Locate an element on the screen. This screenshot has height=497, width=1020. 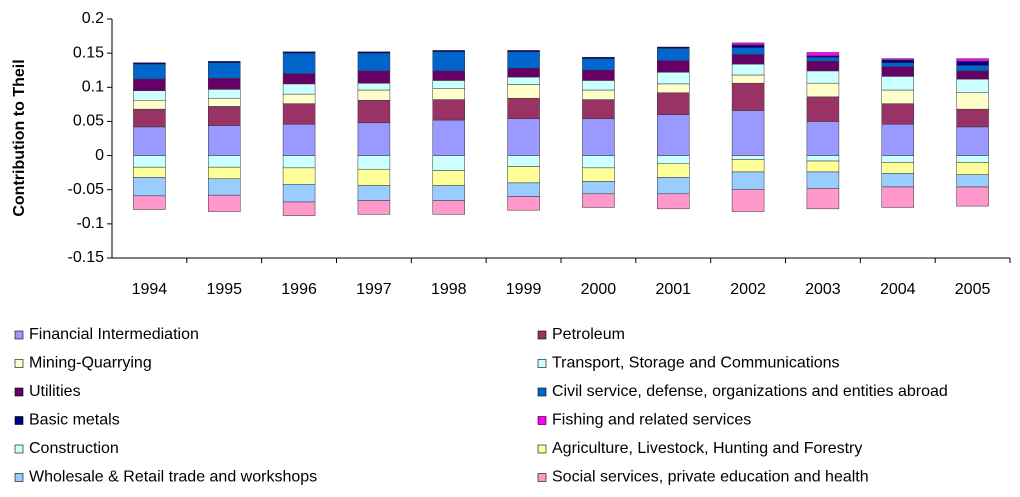
legend-label: Financial Intermediation is located at coordinates (114, 334).